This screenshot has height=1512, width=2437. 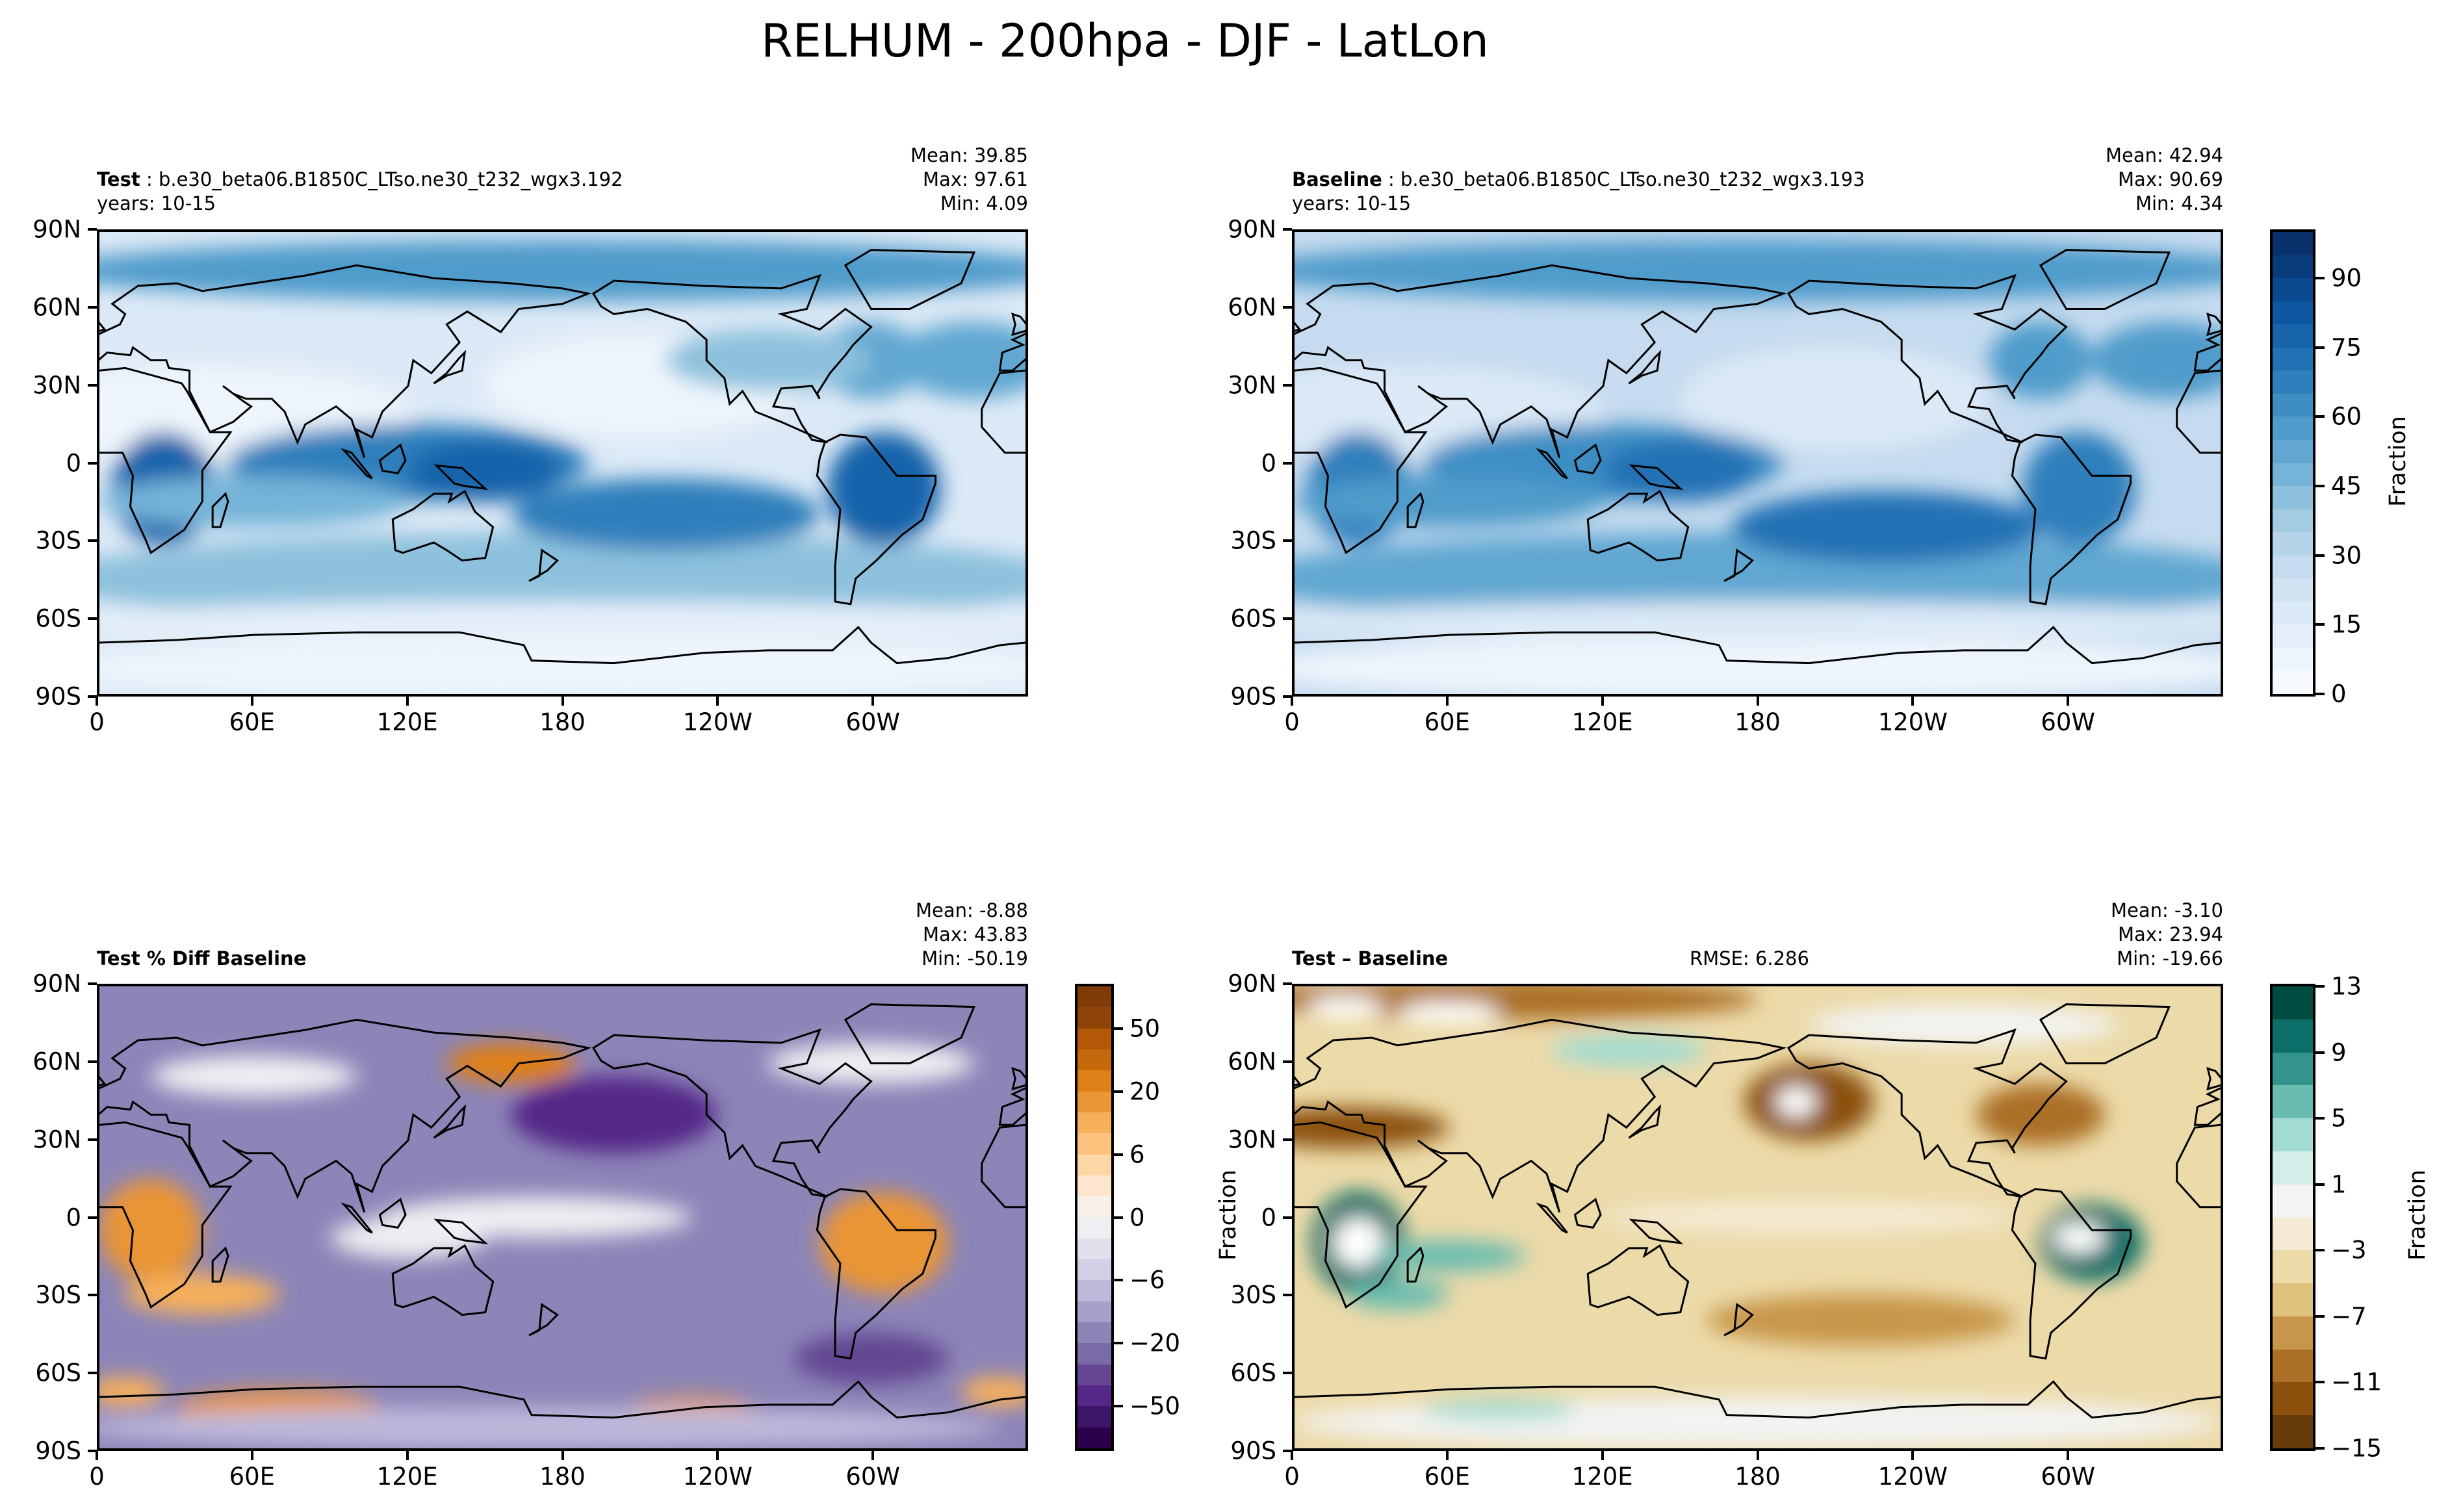 What do you see at coordinates (1927, 1113) in the screenshot?
I see `coastline-namerica` at bounding box center [1927, 1113].